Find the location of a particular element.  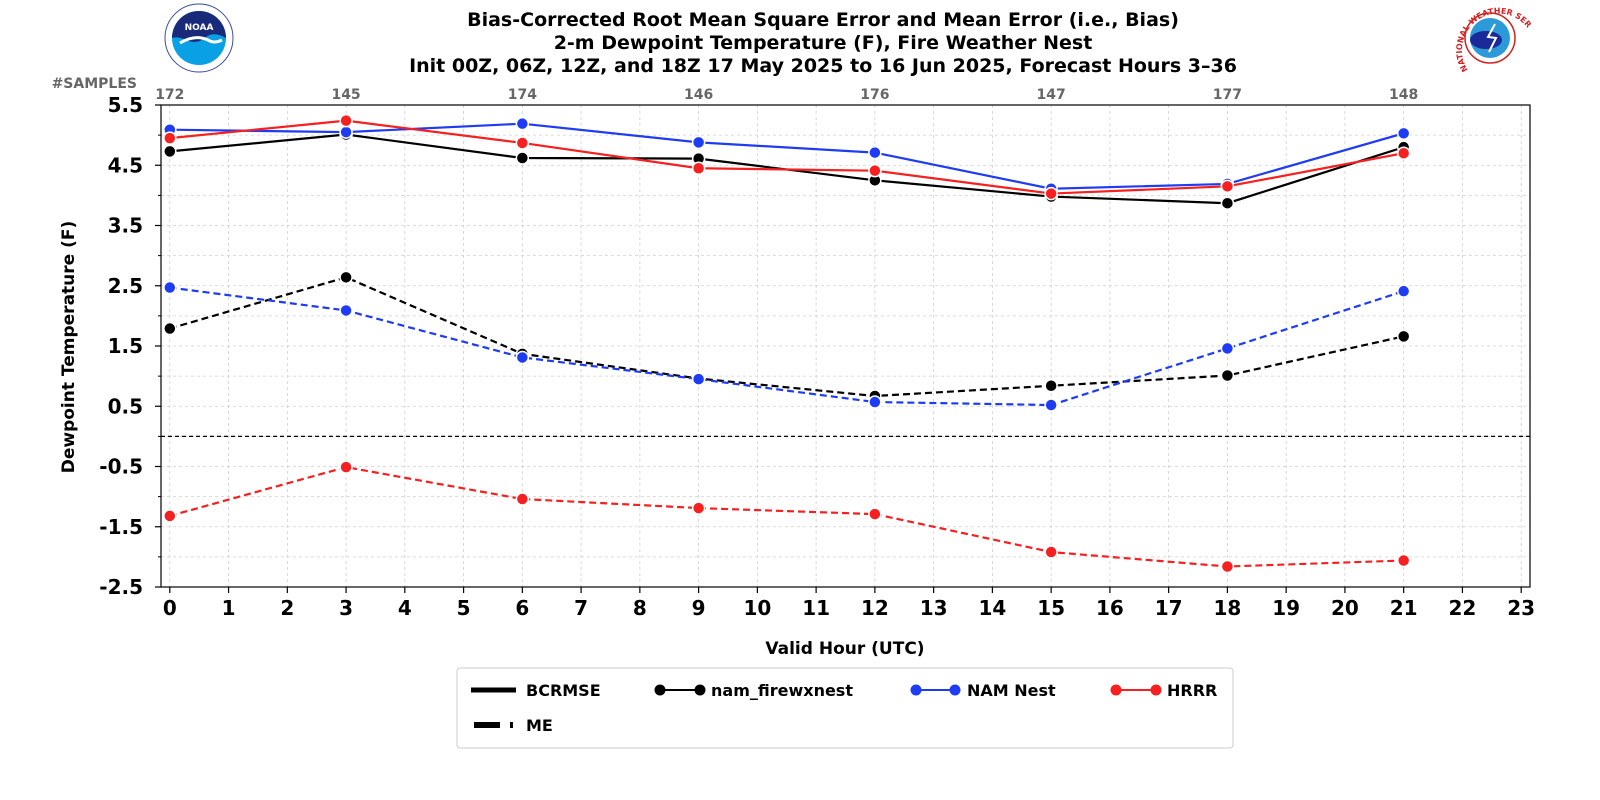

legend: BCRMSE nam_firewxnest NAM Nest HRRR ME is located at coordinates (845, 708).